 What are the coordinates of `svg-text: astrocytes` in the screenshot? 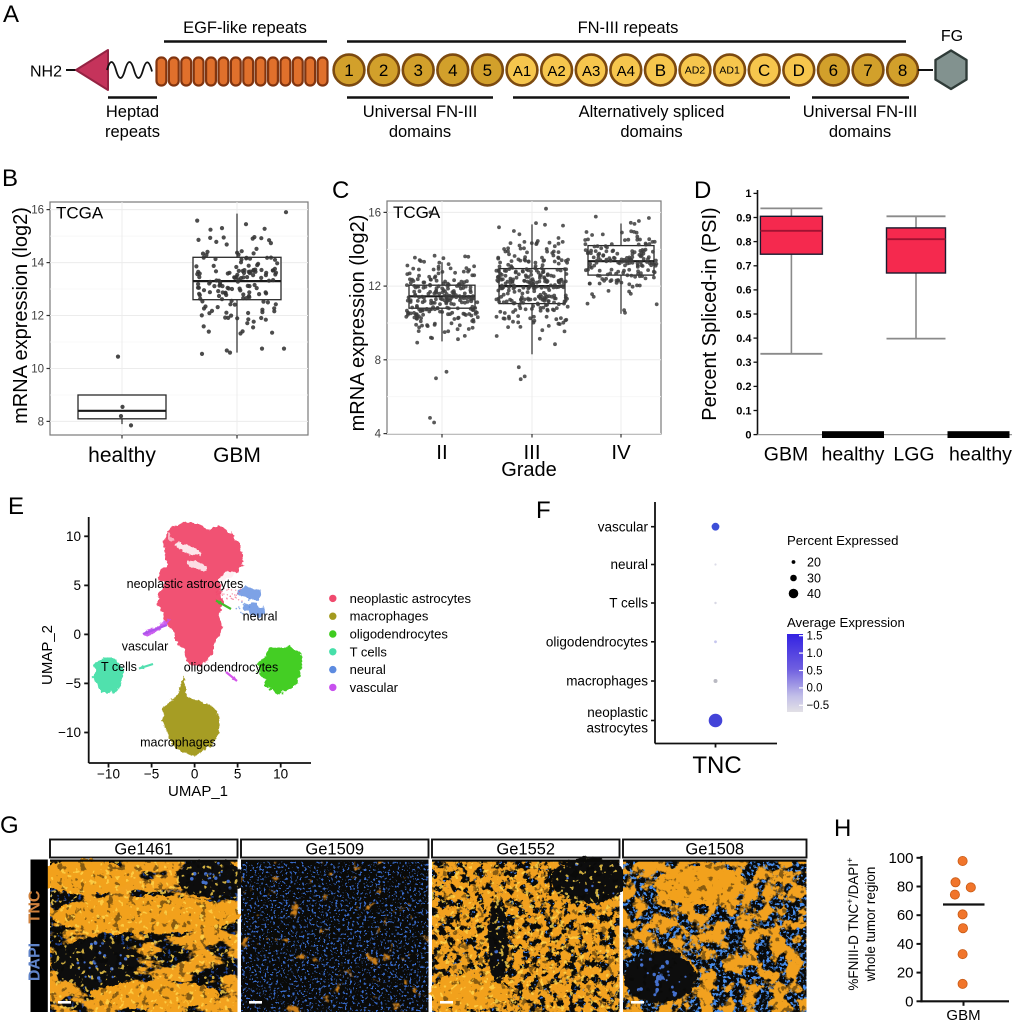 It's located at (617, 728).